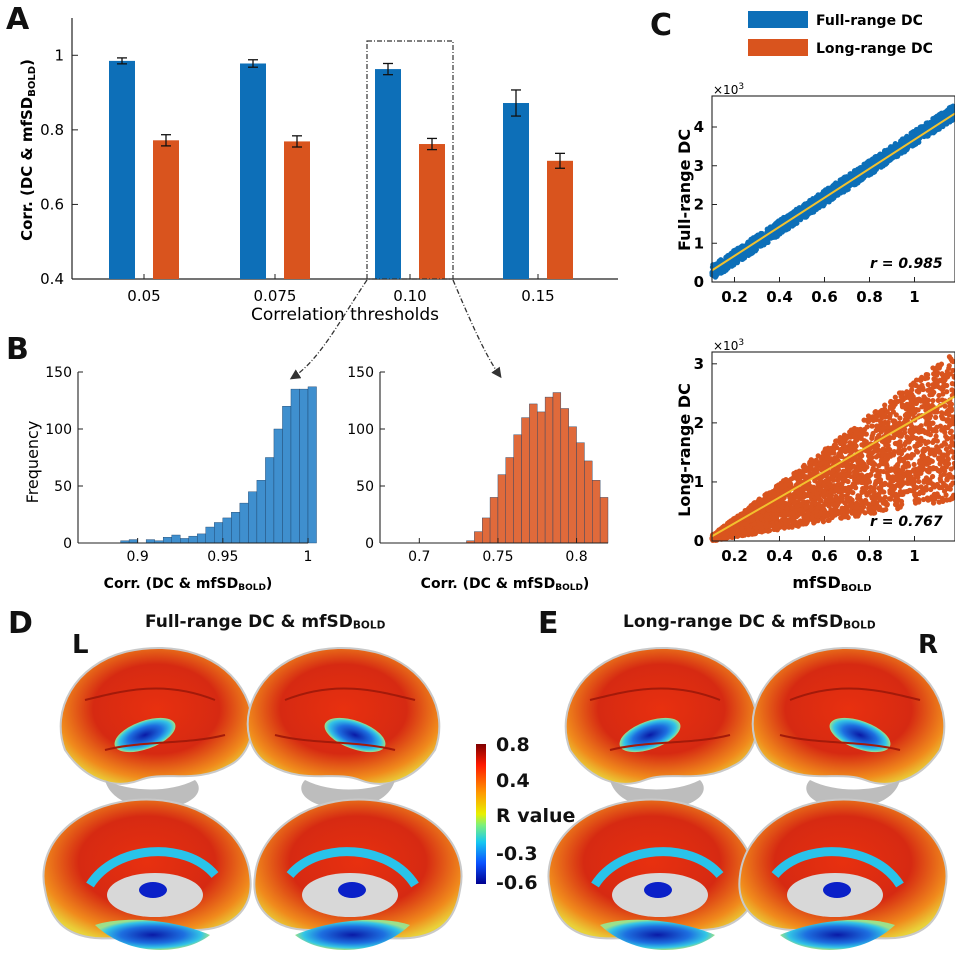  Describe the element at coordinates (517, 854) in the screenshot. I see `colorbar-tick-neg-0-3: -0.3` at that location.